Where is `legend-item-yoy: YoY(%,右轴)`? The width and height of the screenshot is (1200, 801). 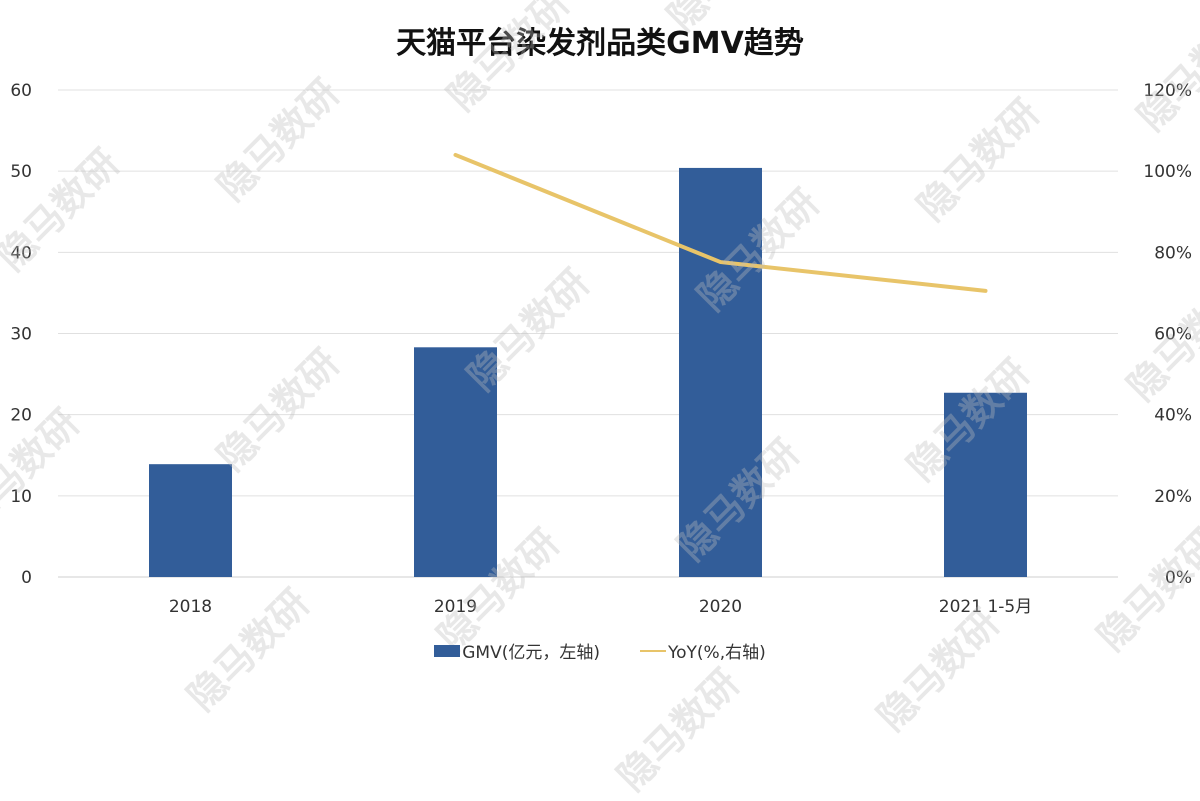 legend-item-yoy: YoY(%,右轴) is located at coordinates (703, 650).